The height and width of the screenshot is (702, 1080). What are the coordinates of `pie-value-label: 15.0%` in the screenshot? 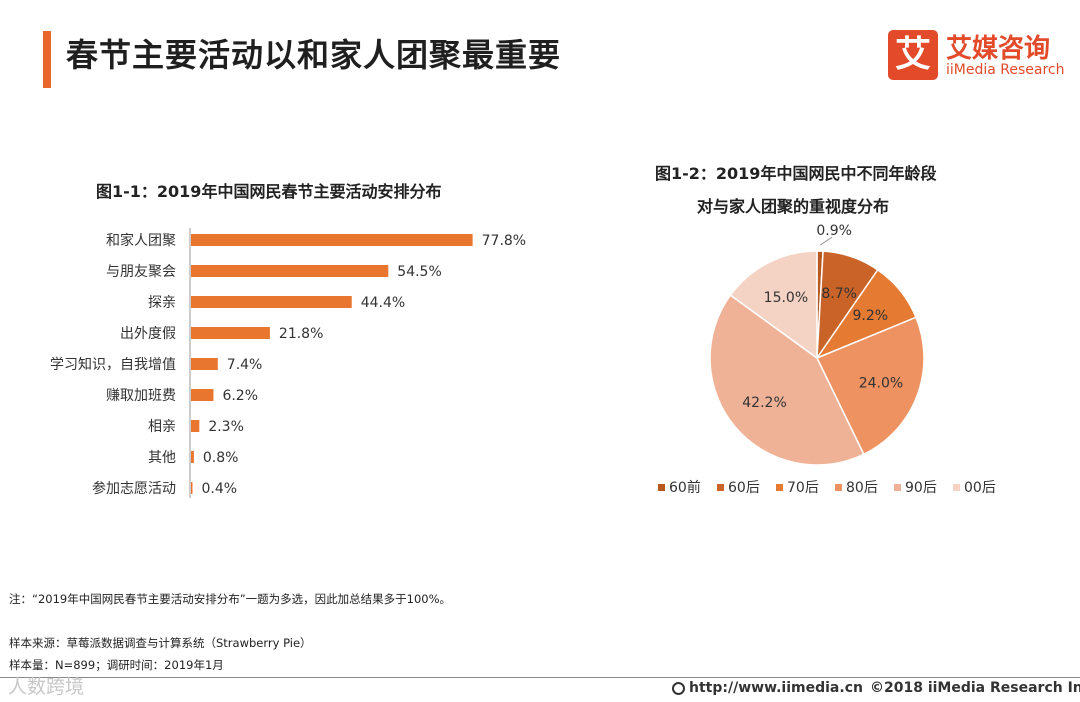 It's located at (786, 298).